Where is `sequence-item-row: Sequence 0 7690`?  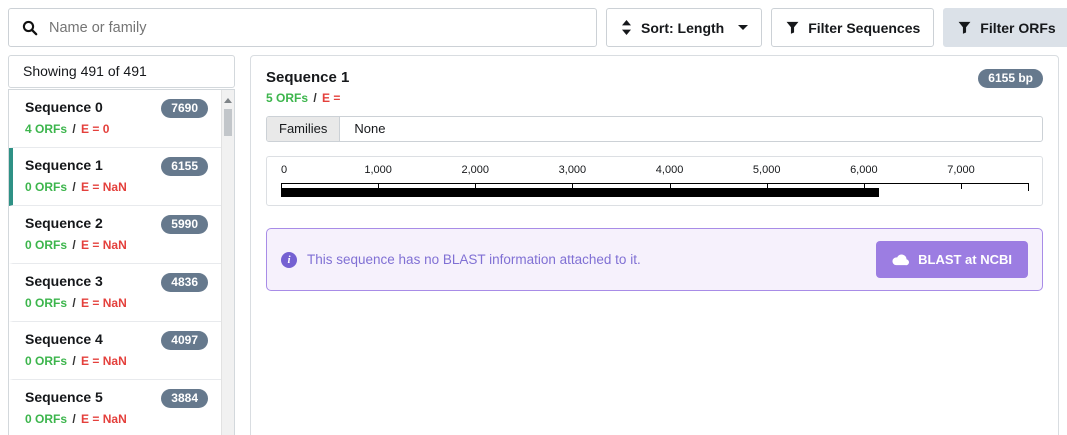
sequence-item-row: Sequence 0 7690 is located at coordinates (116, 108).